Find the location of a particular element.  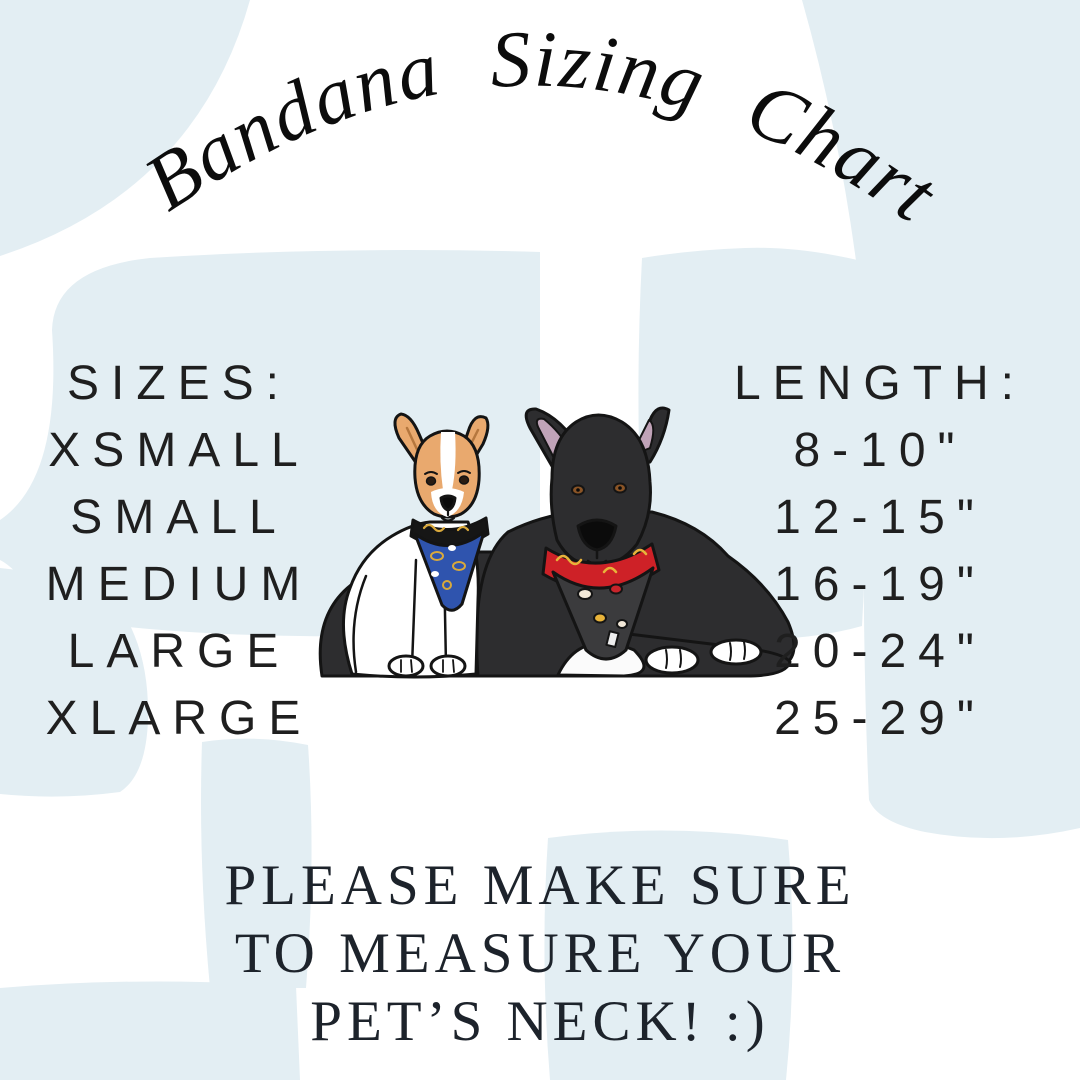

footer-line-3: PET’S NECK! :) is located at coordinates (540, 1021).